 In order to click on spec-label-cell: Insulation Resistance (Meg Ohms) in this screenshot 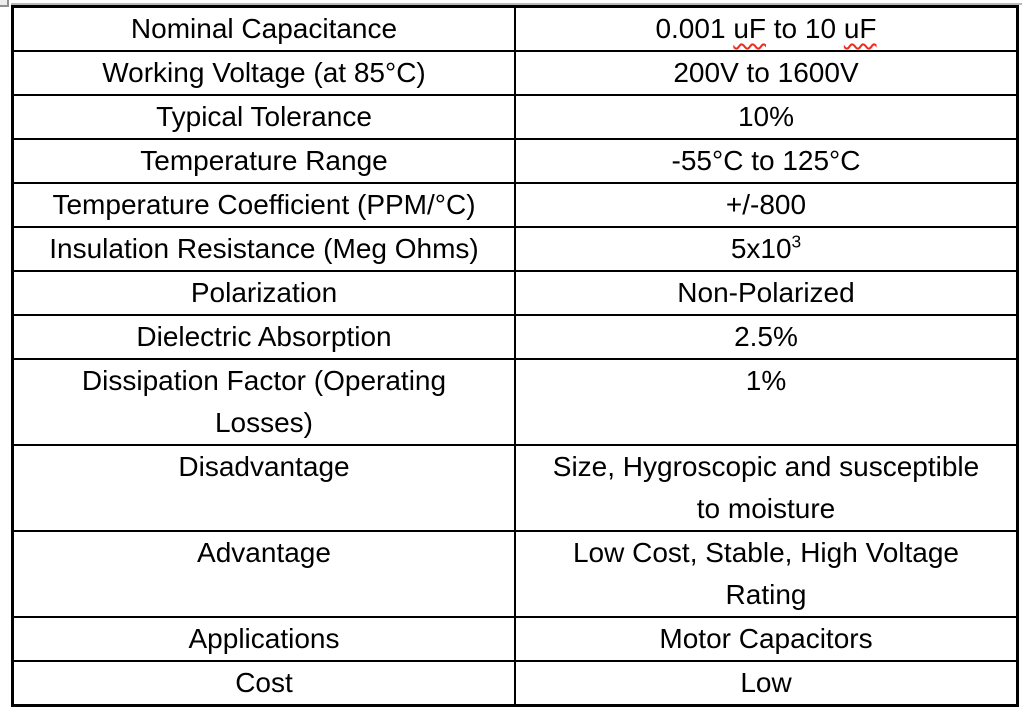, I will do `click(263, 249)`.